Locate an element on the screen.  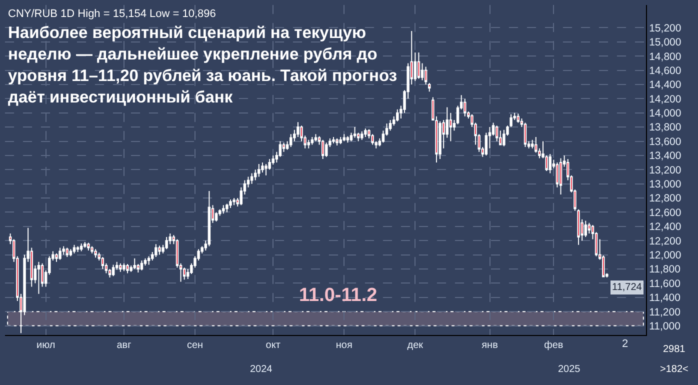
x-tick-label: июл is located at coordinates (46, 345).